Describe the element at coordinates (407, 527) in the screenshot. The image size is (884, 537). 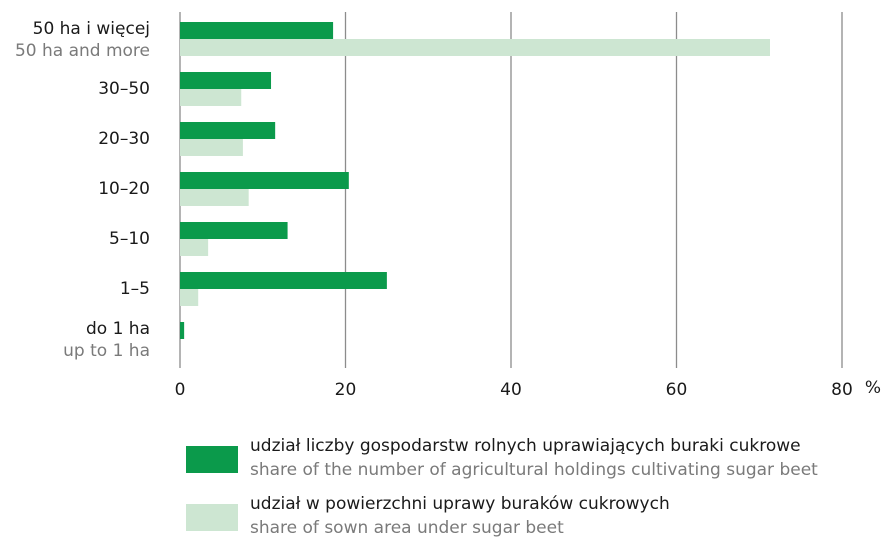
I see `legend-label-en: share of sown area under sugar beet` at that location.